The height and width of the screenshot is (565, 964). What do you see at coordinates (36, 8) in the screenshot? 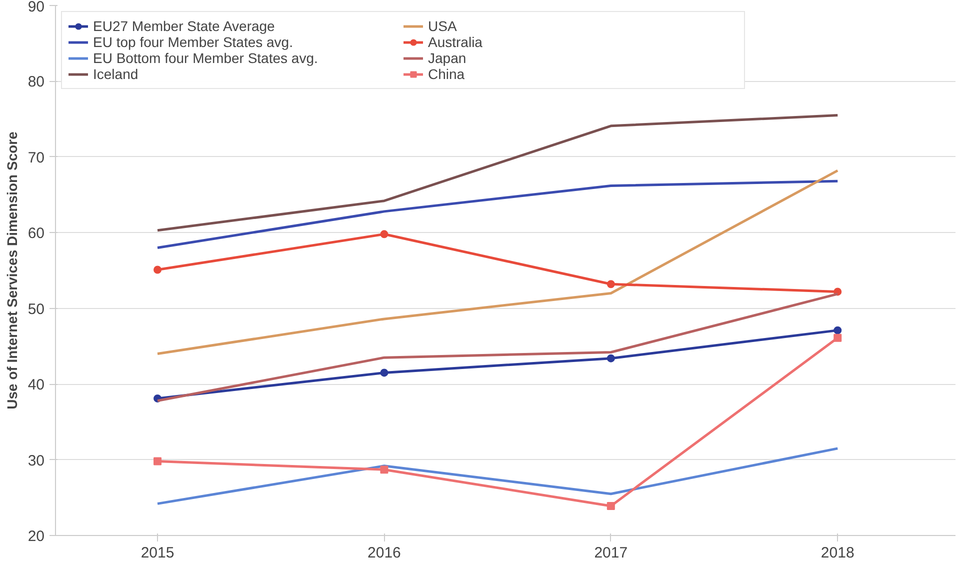
I see `y-tick-label: 90` at bounding box center [36, 8].